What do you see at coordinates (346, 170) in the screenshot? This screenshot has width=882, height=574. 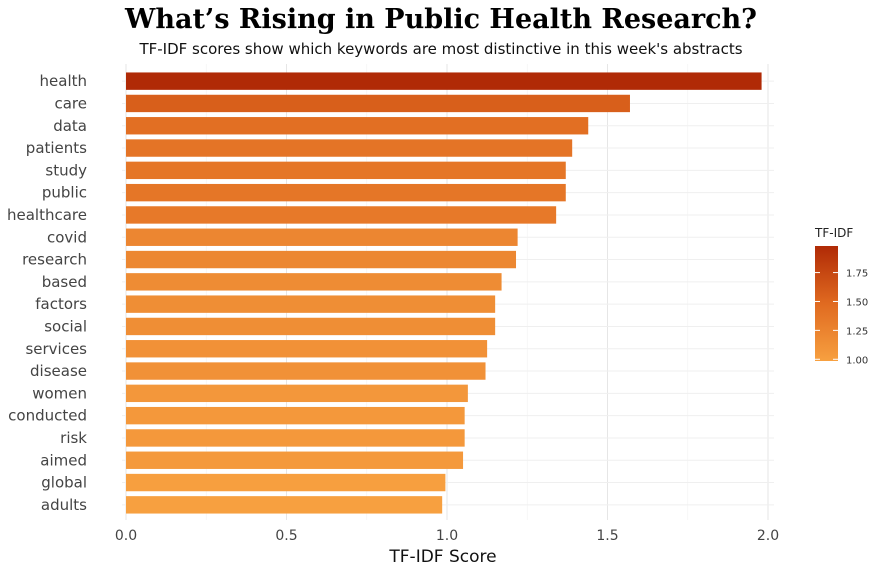 I see `bar-study` at bounding box center [346, 170].